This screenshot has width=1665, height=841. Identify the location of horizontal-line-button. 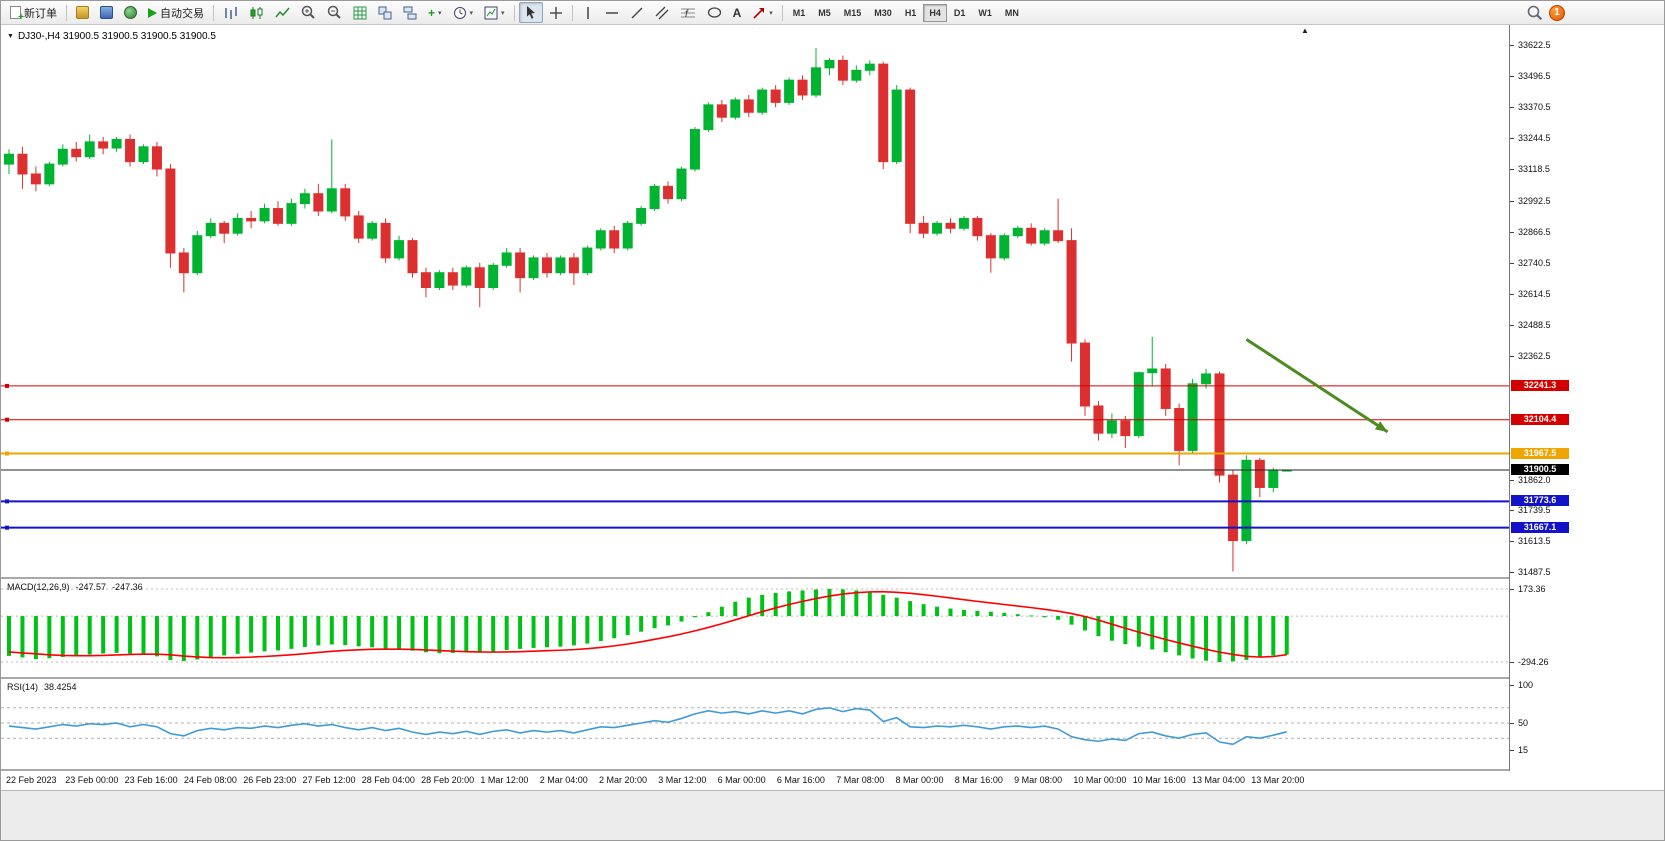
(612, 12).